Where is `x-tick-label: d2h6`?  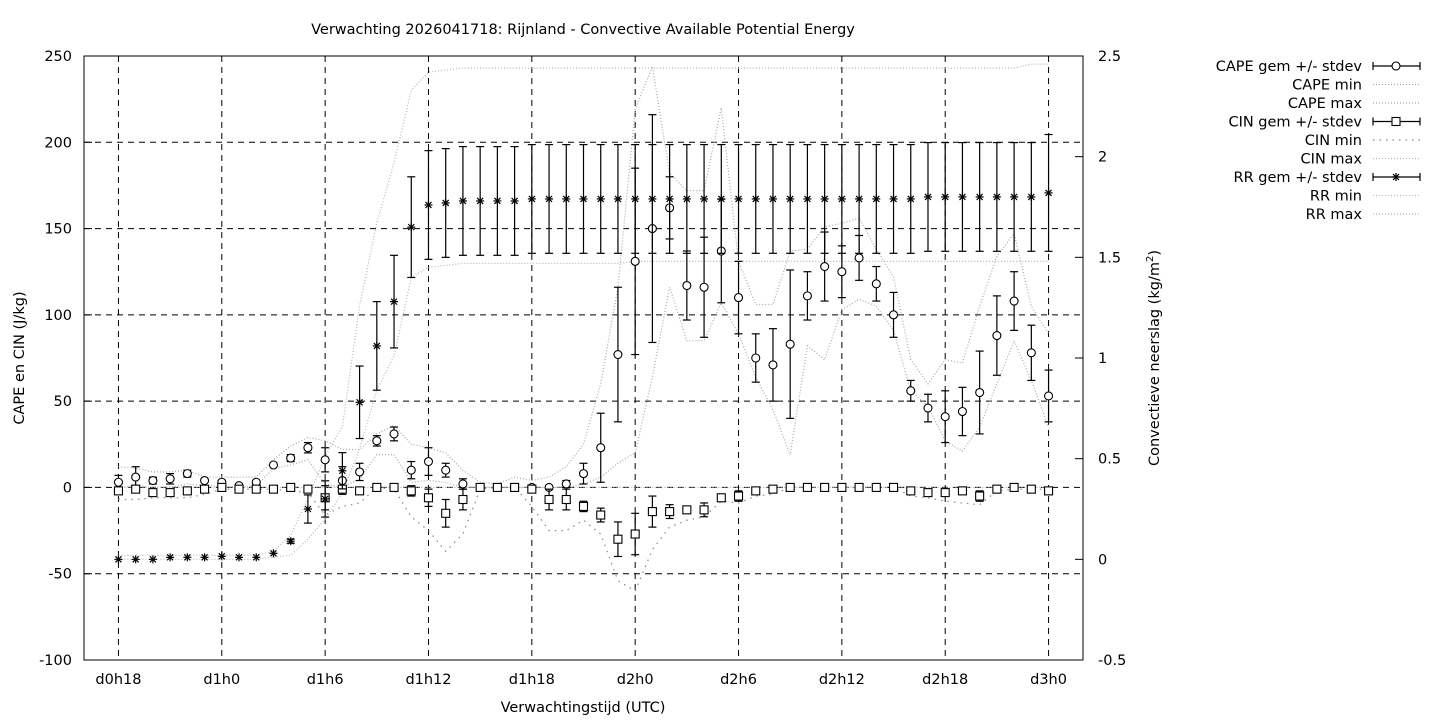
x-tick-label: d2h6 is located at coordinates (738, 680).